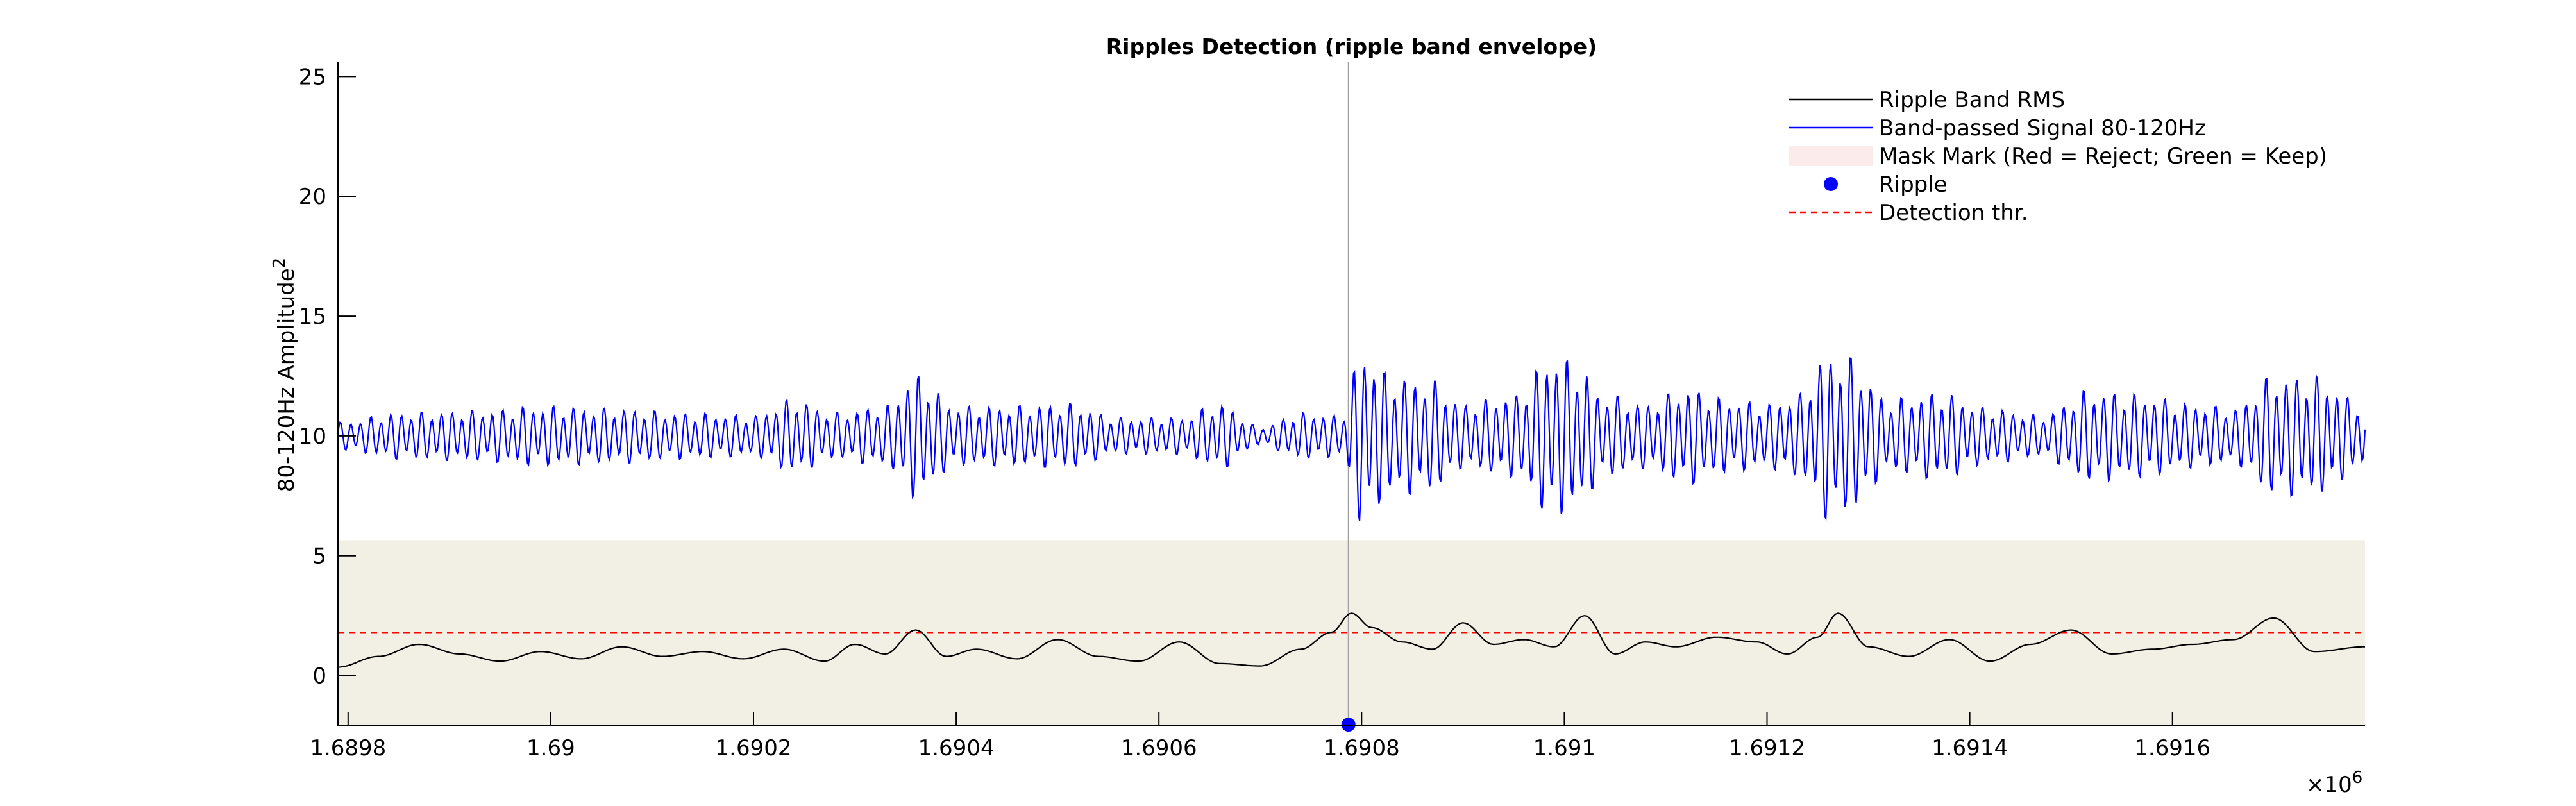  I want to click on legend-band-passed-signal: Band-passed Signal 80-120Hz, so click(1997, 128).